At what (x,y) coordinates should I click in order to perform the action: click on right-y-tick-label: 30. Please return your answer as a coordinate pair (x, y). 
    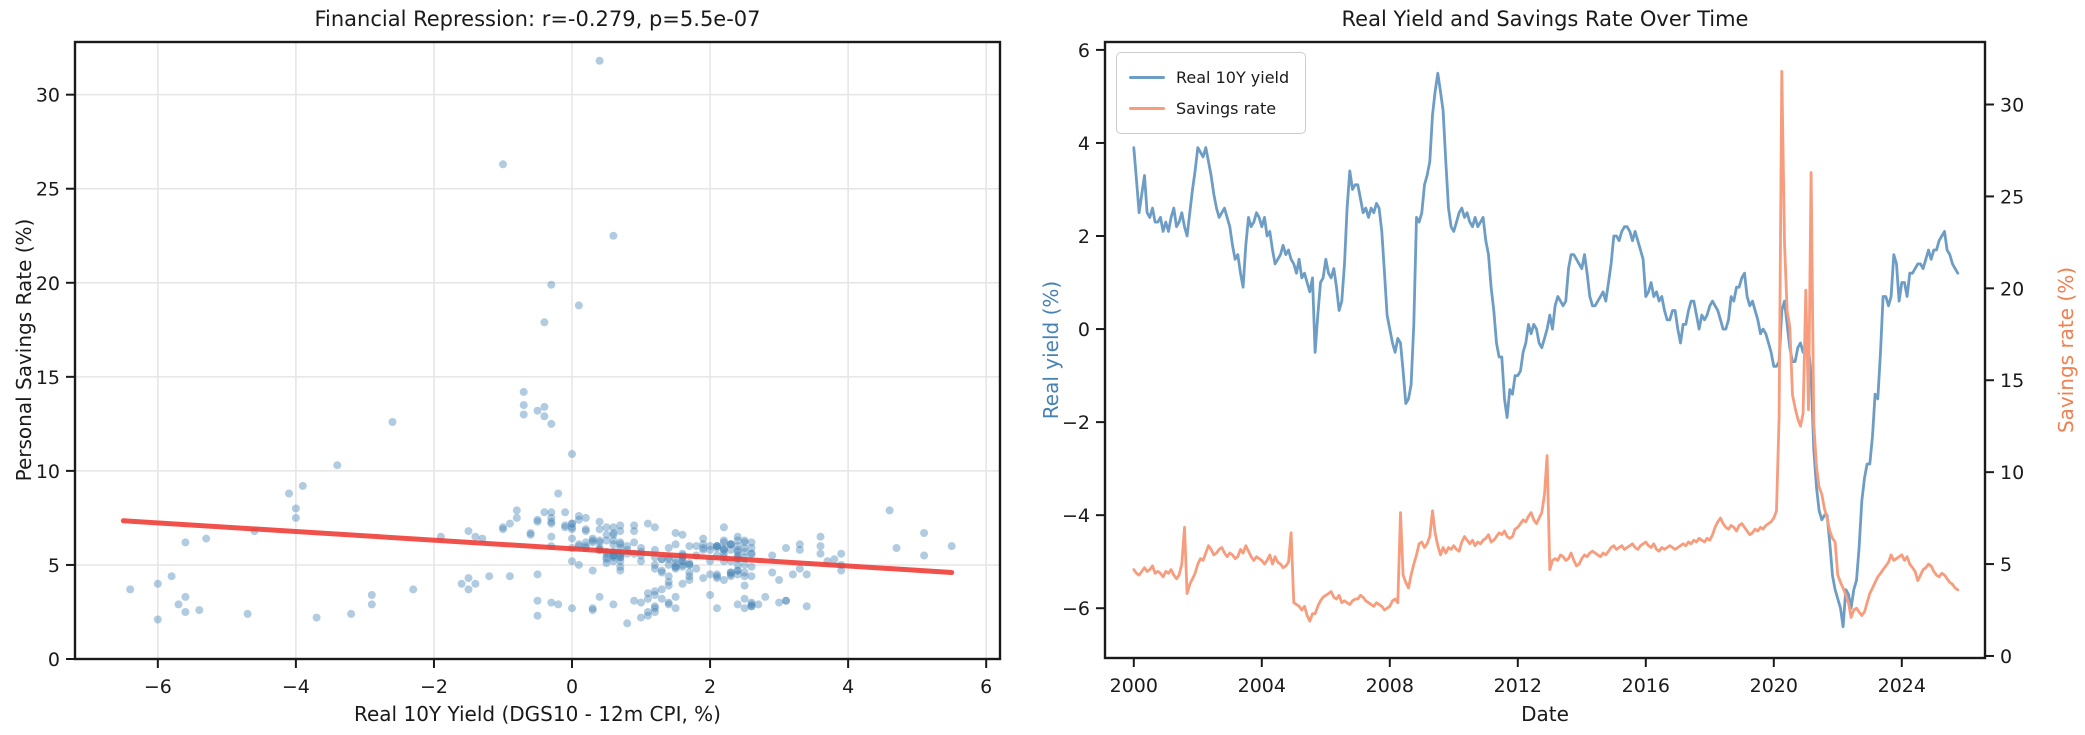
    Looking at the image, I should click on (2012, 106).